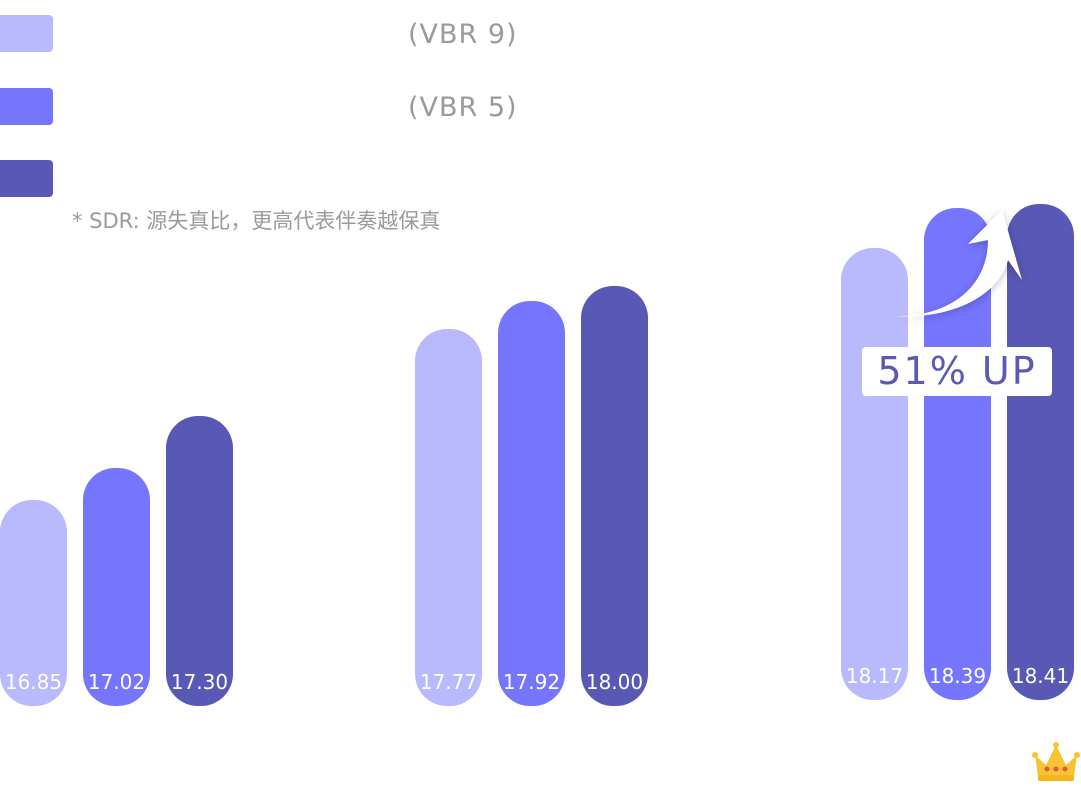  Describe the element at coordinates (448, 682) in the screenshot. I see `bar-value-label-g2-s1: 17.77` at that location.